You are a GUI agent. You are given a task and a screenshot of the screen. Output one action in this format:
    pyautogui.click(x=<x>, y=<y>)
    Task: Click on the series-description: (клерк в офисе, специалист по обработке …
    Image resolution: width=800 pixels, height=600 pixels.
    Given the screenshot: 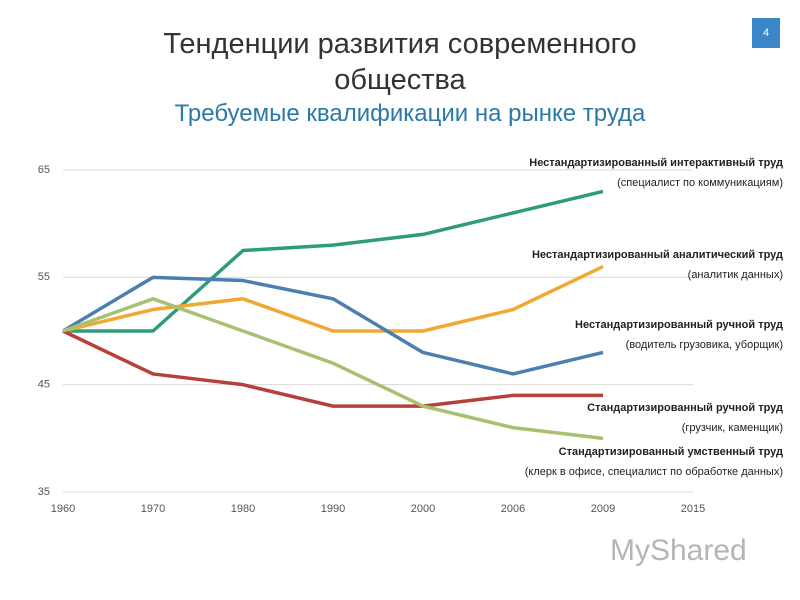 What is the action you would take?
    pyautogui.click(x=654, y=472)
    